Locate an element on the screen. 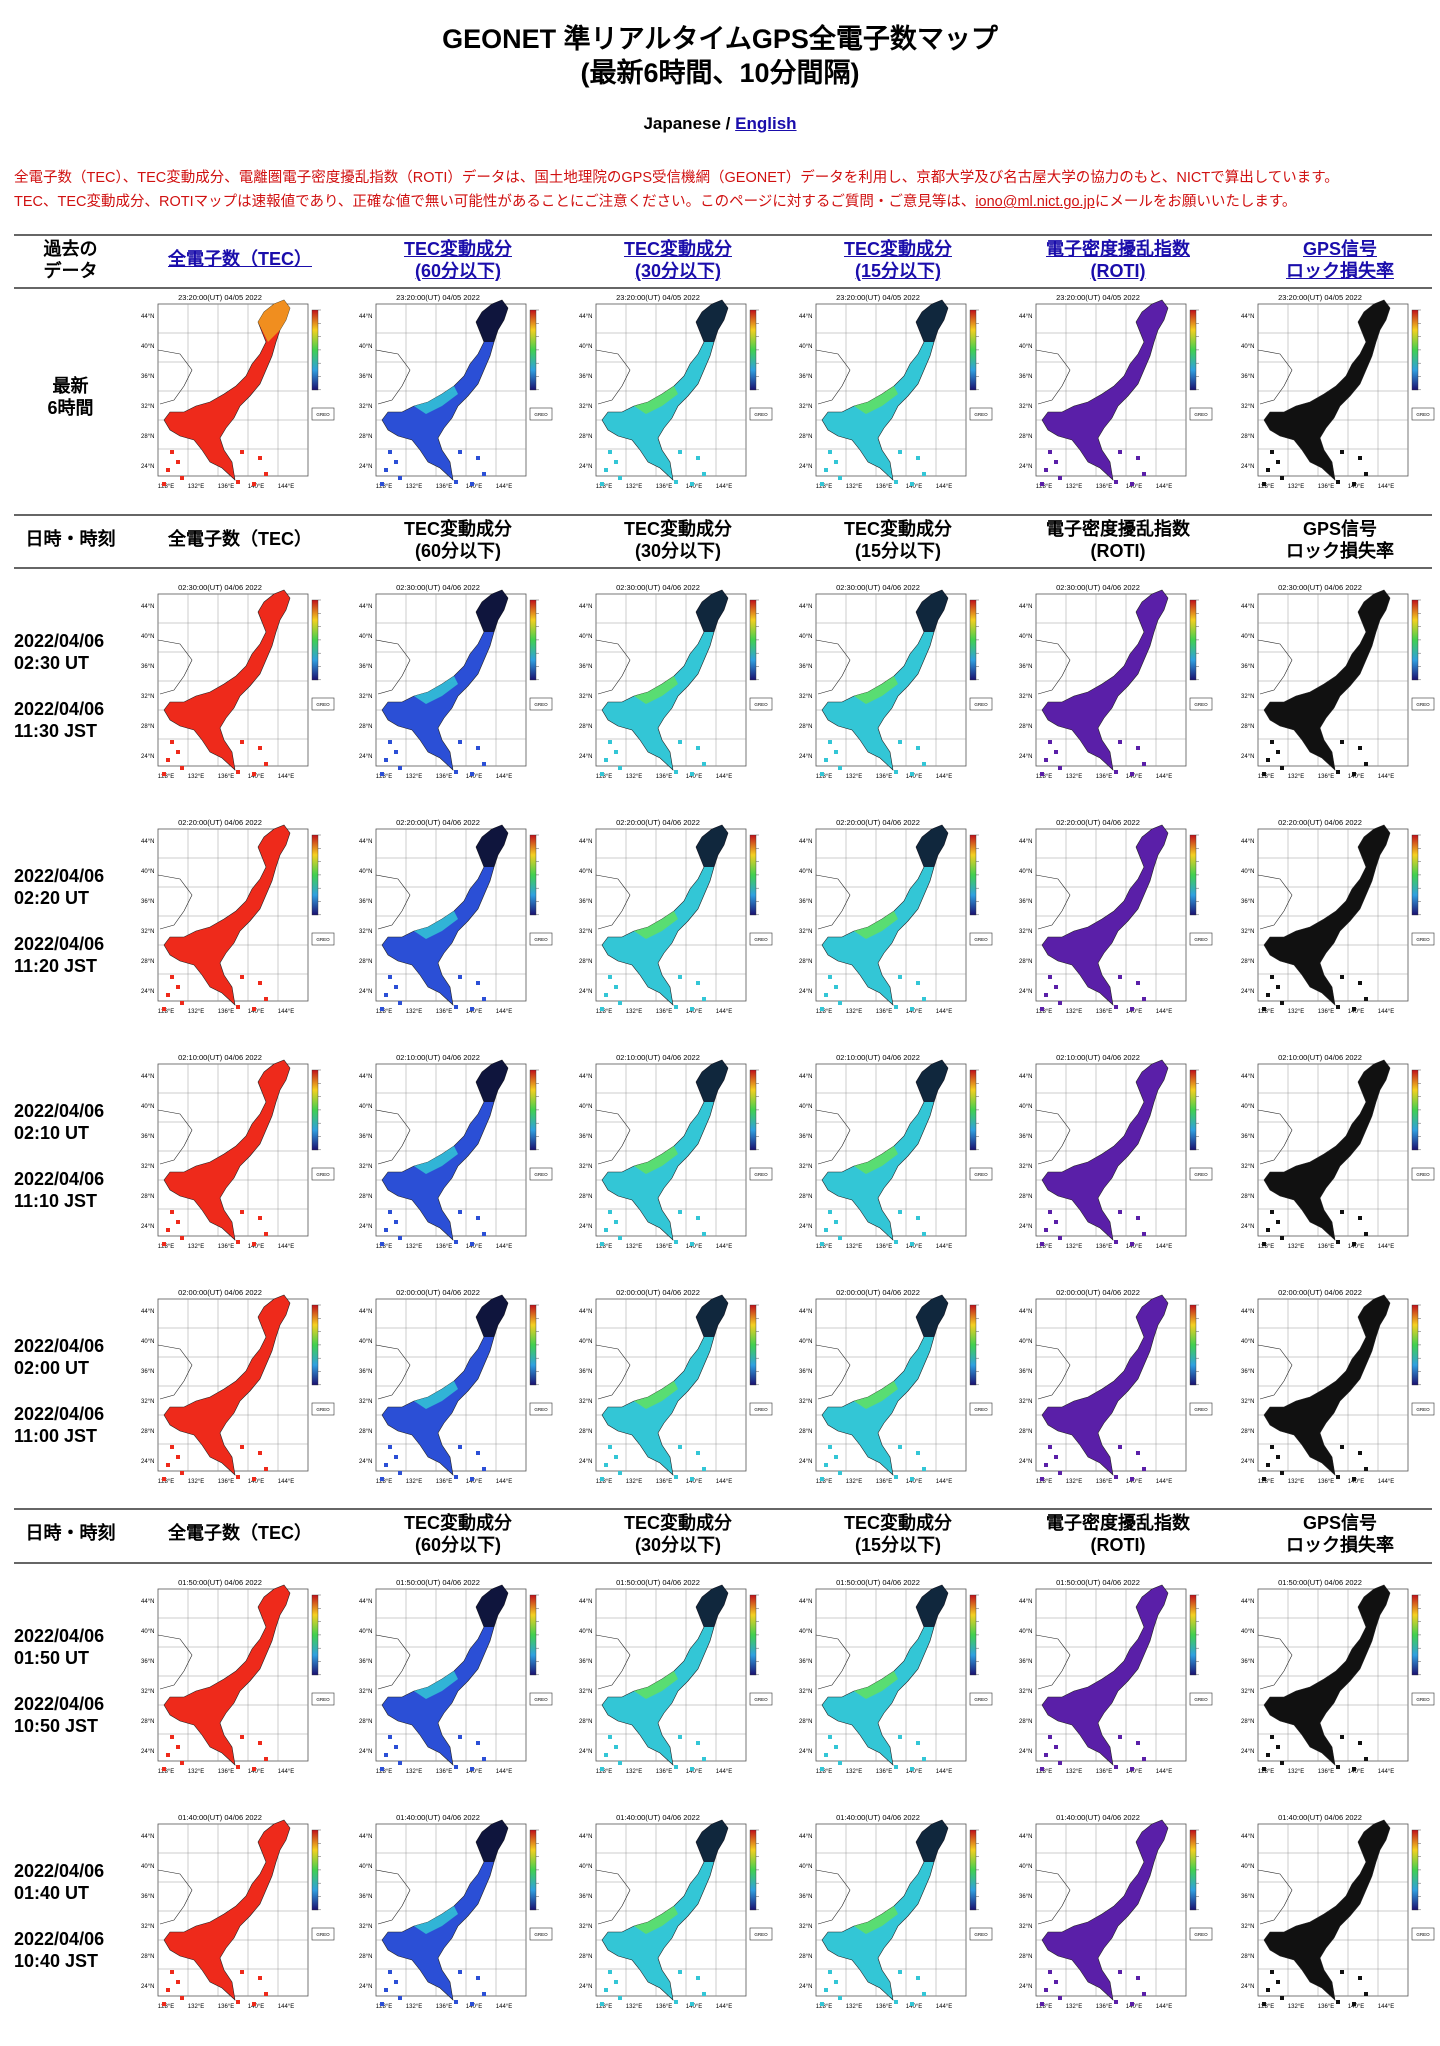 The image size is (1440, 2046). column-link: (15分以下) is located at coordinates (897, 271).